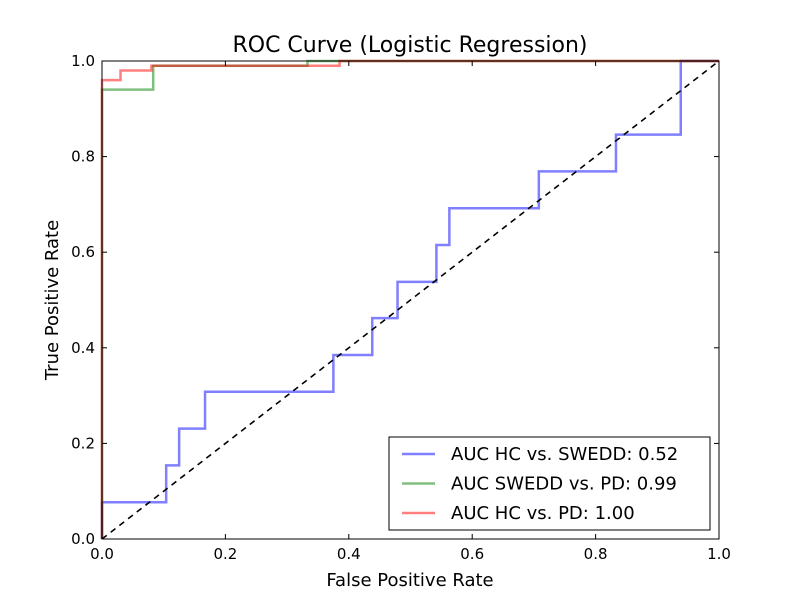 Image resolution: width=800 pixels, height=600 pixels. What do you see at coordinates (719, 554) in the screenshot?
I see `x-tick-label: 1.0` at bounding box center [719, 554].